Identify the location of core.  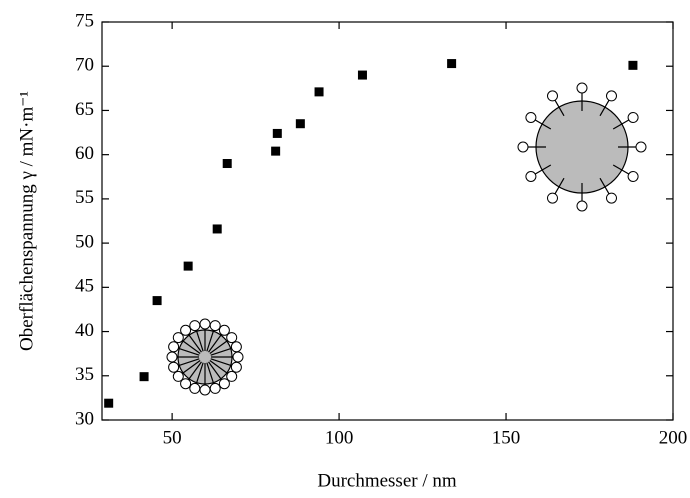
(582, 147).